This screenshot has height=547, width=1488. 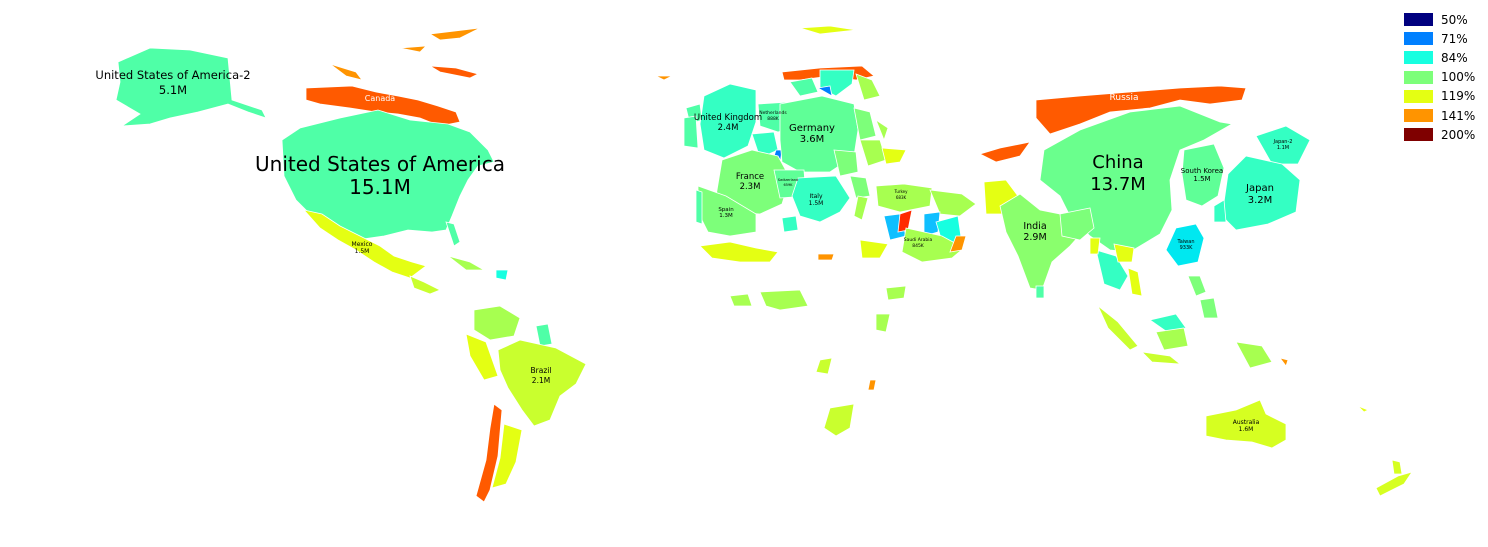 I want to click on label-mexico-name: Mexico, so click(x=362, y=244).